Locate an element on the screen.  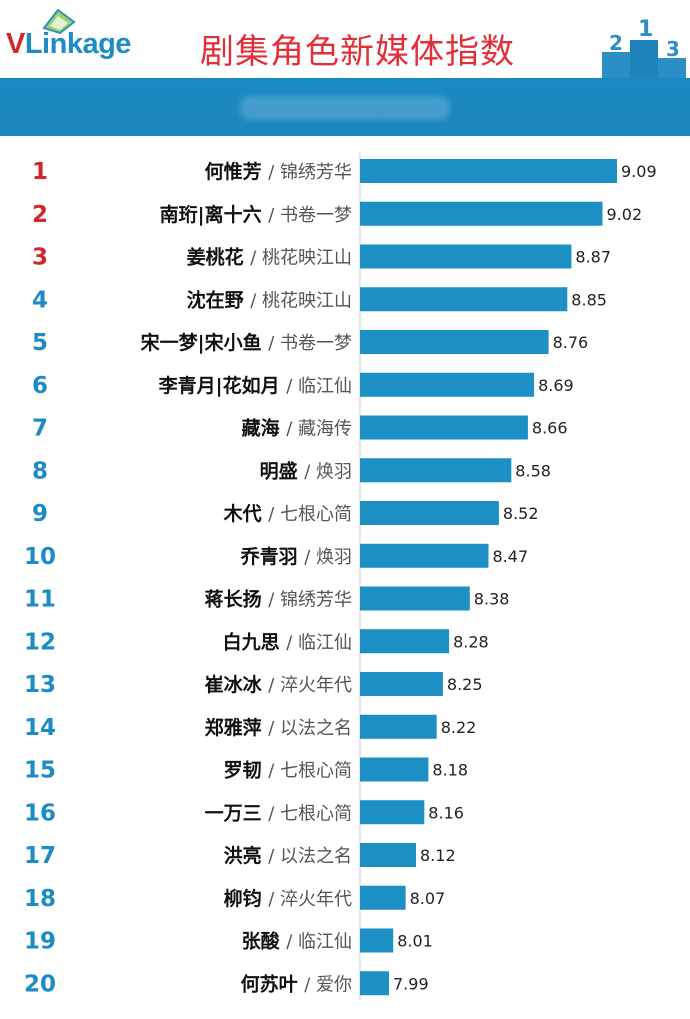
chart-row: 2 南珩|离十六 / 书卷一梦 9.02 is located at coordinates (337, 214).